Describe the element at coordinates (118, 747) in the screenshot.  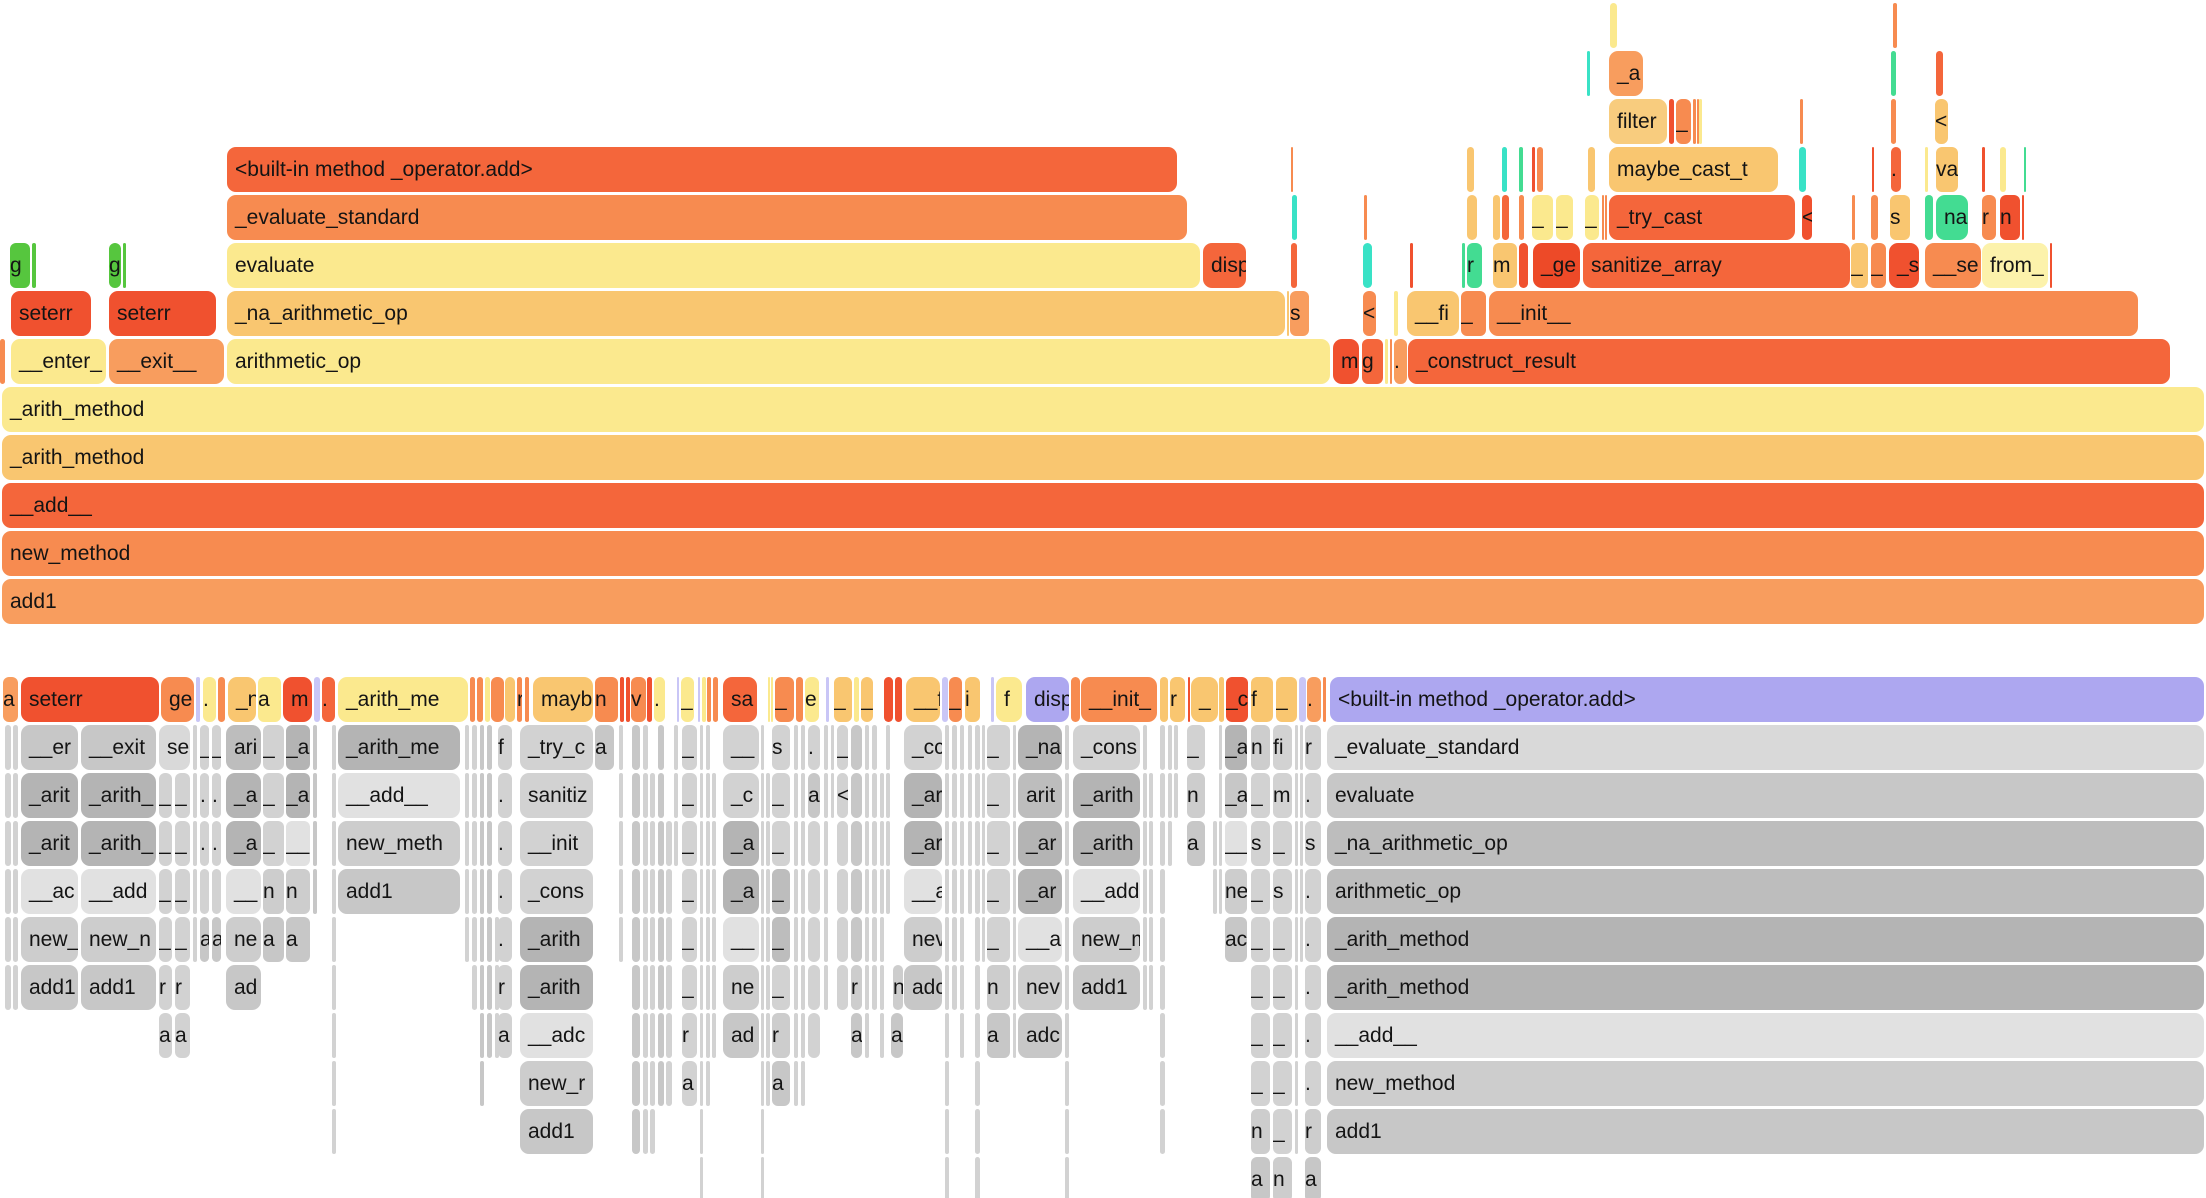
I see `frame-exit: __exit` at that location.